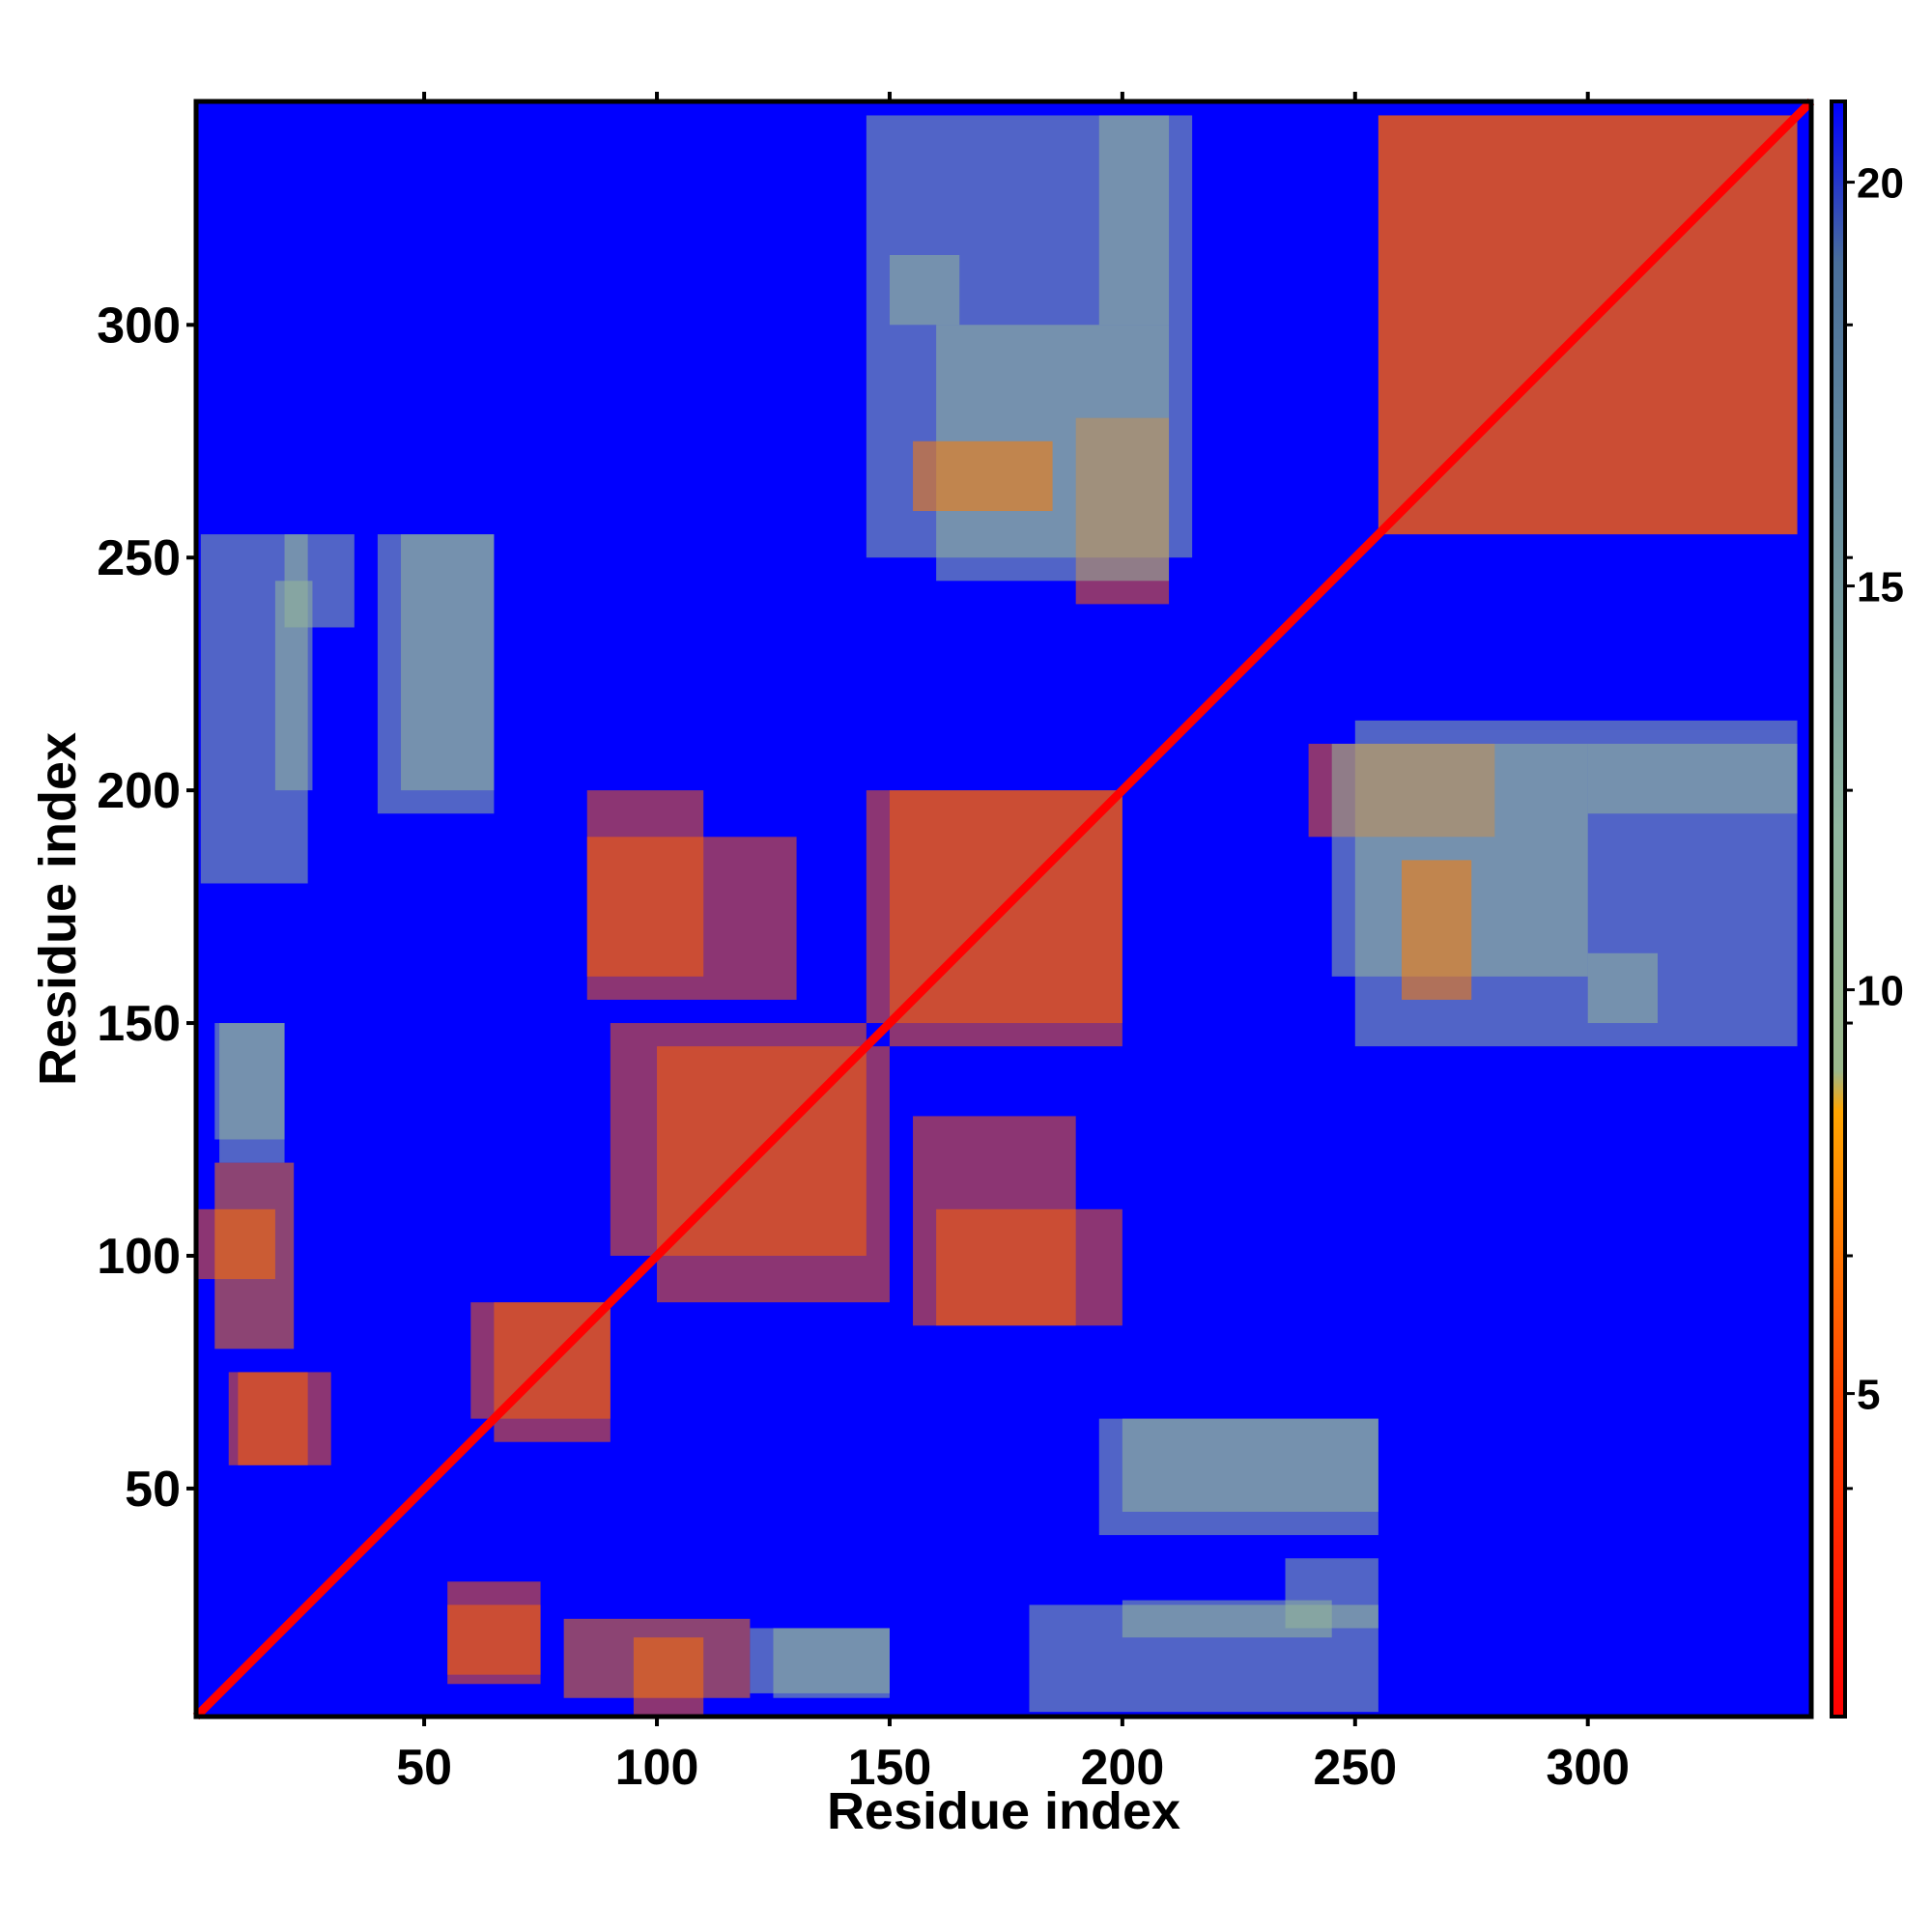 The width and height of the screenshot is (1932, 1932). Describe the element at coordinates (249, 1081) in the screenshot. I see `heatmap-region-7-mirror` at that location.